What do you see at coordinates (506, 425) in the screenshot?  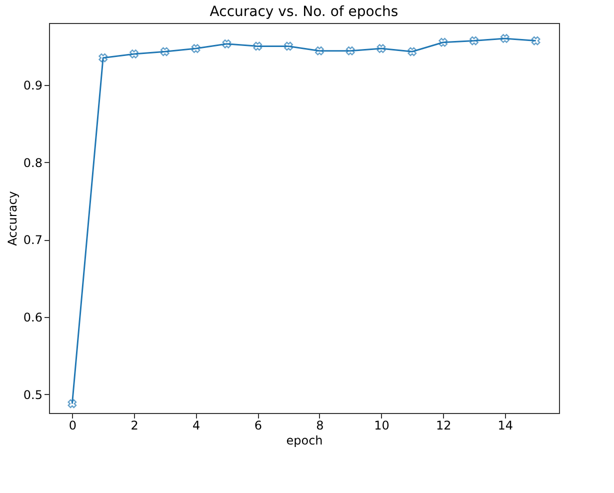 I see `x-tick-label: 14` at bounding box center [506, 425].